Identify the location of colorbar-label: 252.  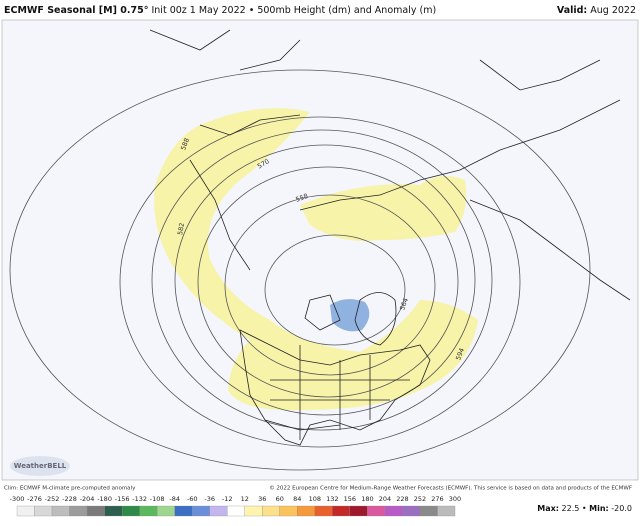
(420, 499).